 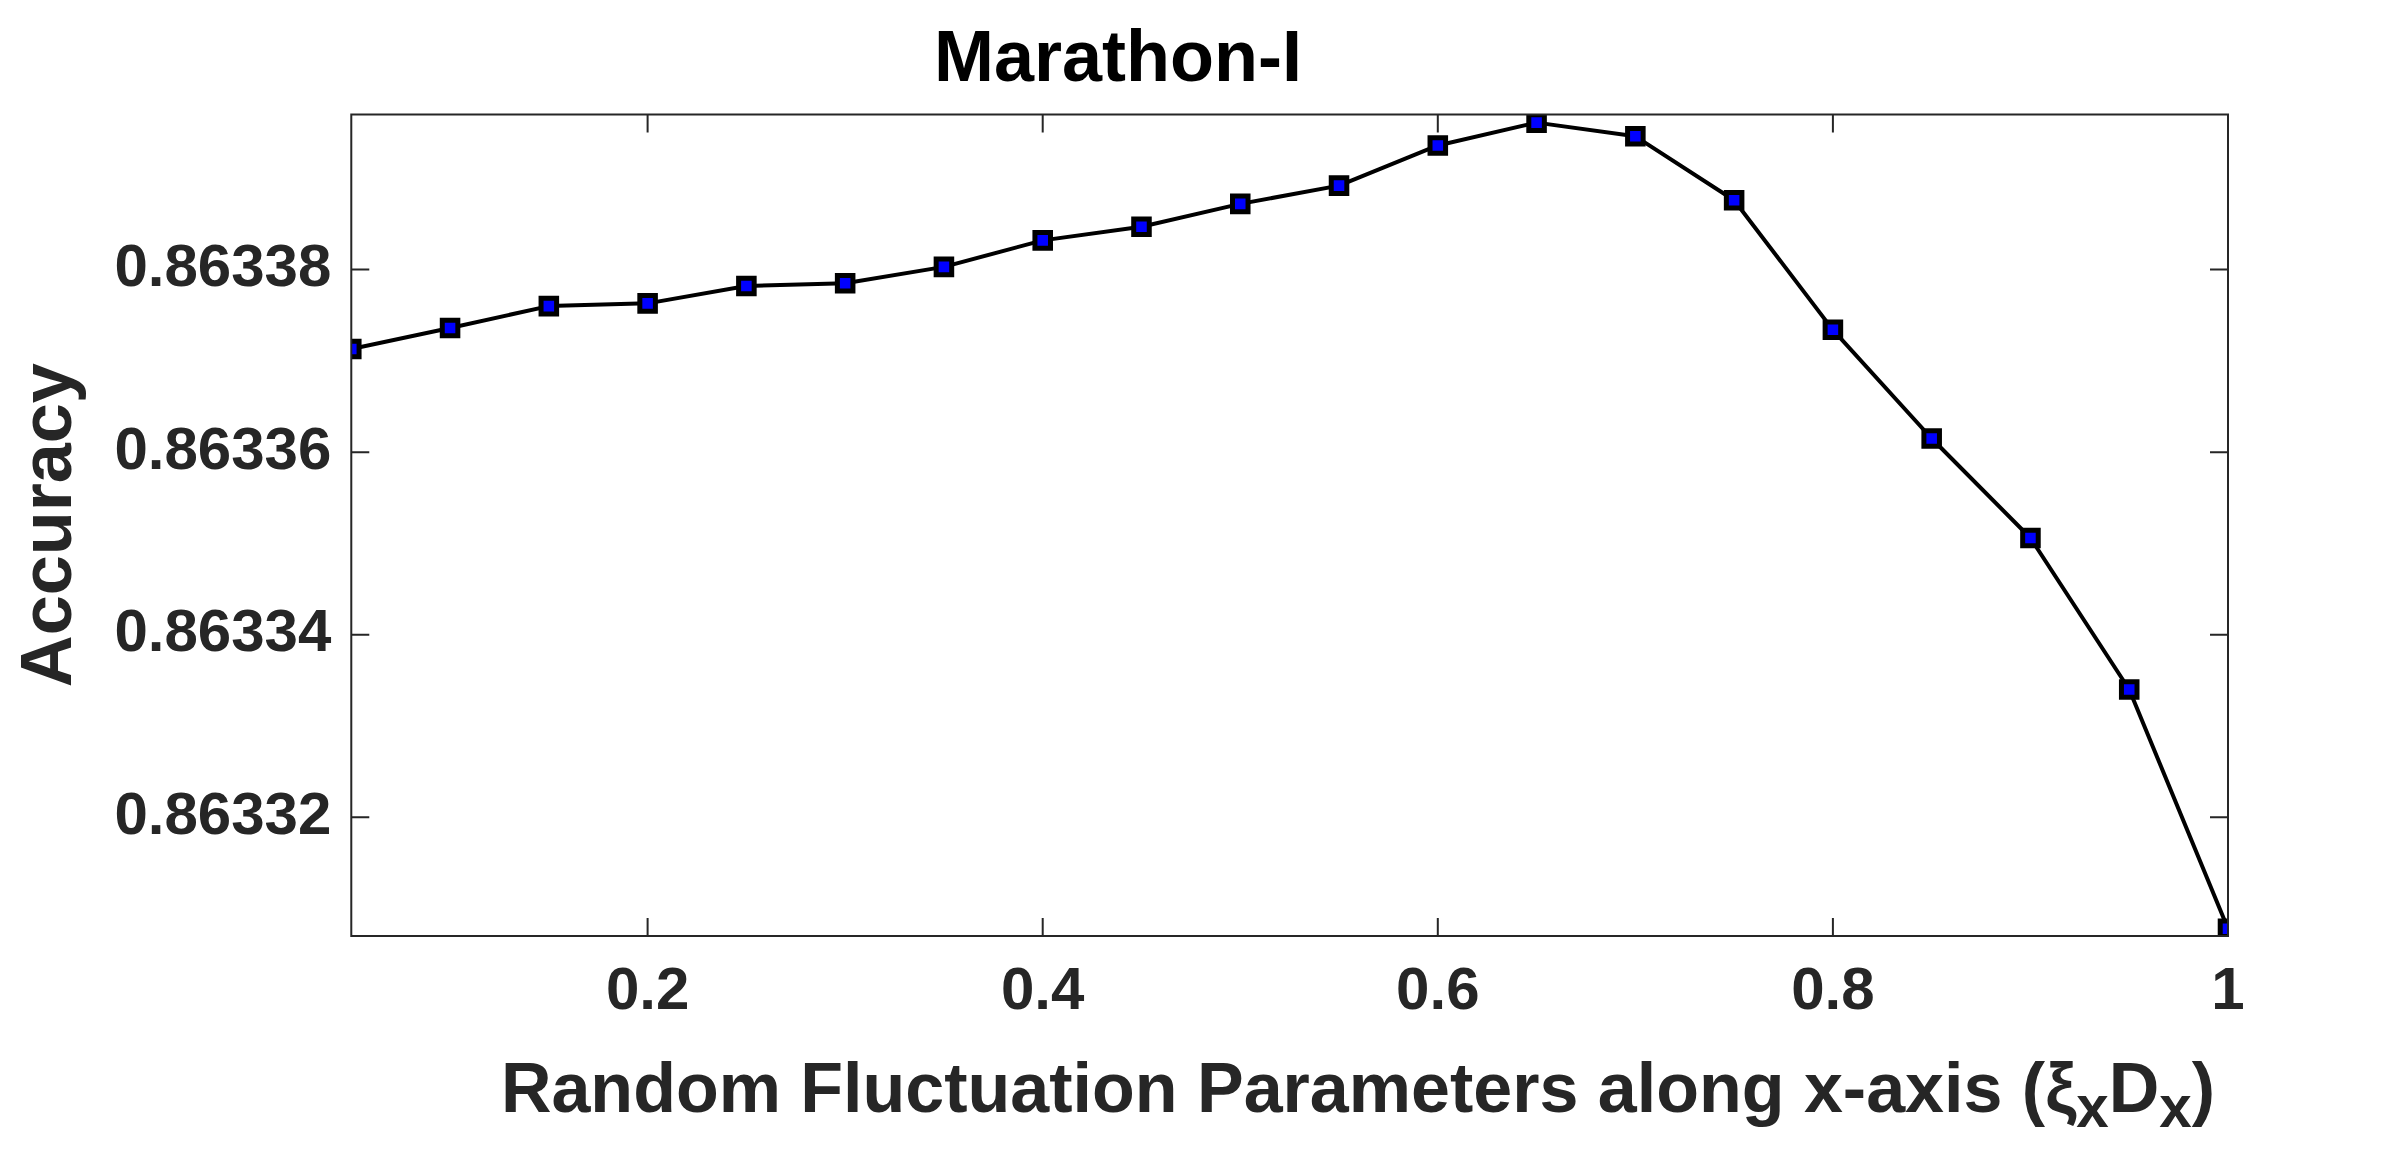 What do you see at coordinates (1833, 988) in the screenshot?
I see `x-tick-label: 0.8` at bounding box center [1833, 988].